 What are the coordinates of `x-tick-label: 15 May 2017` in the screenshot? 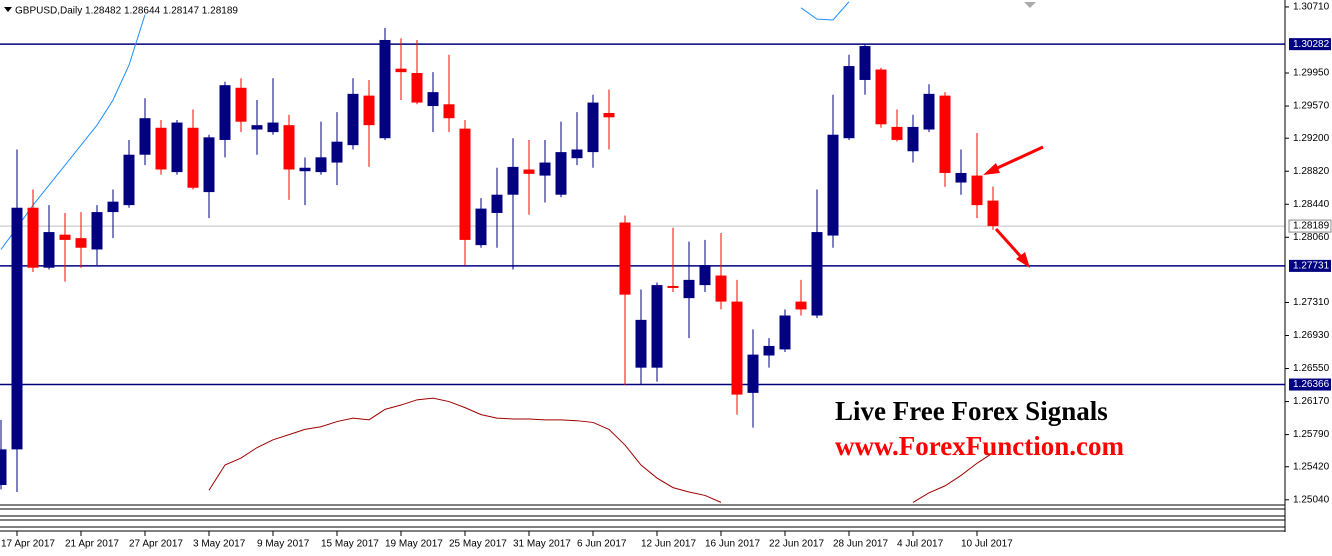 It's located at (350, 544).